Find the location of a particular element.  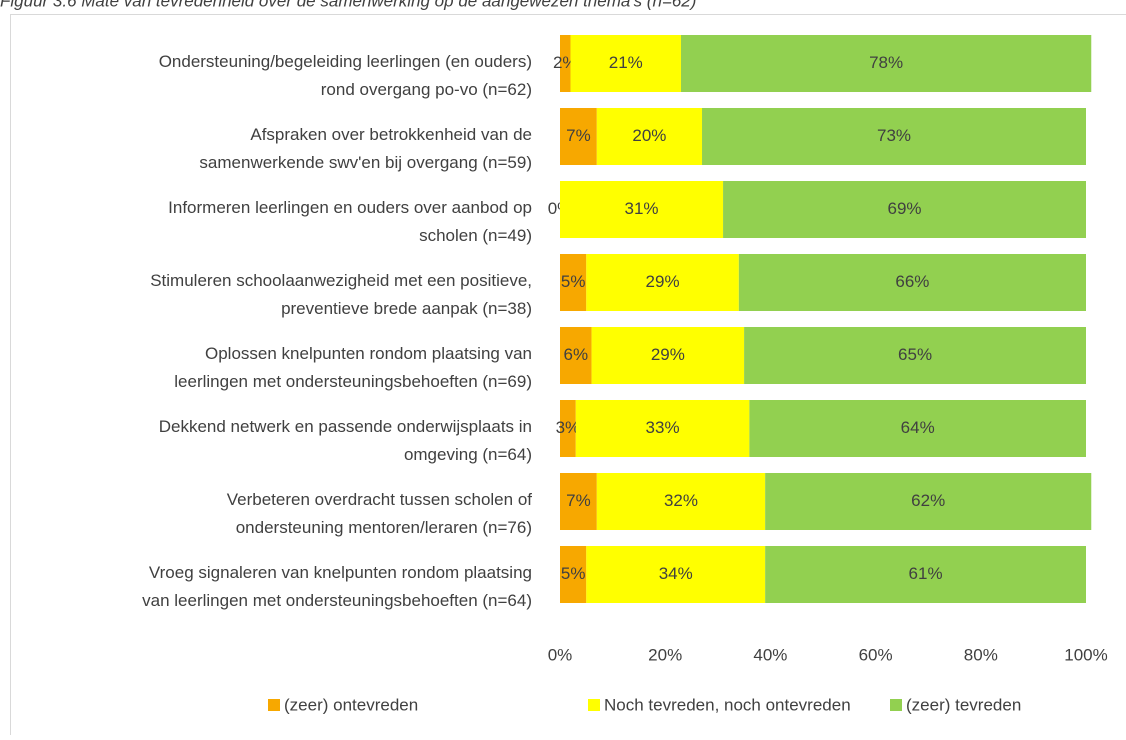

category-label: omgeving (n=64) is located at coordinates (468, 454).